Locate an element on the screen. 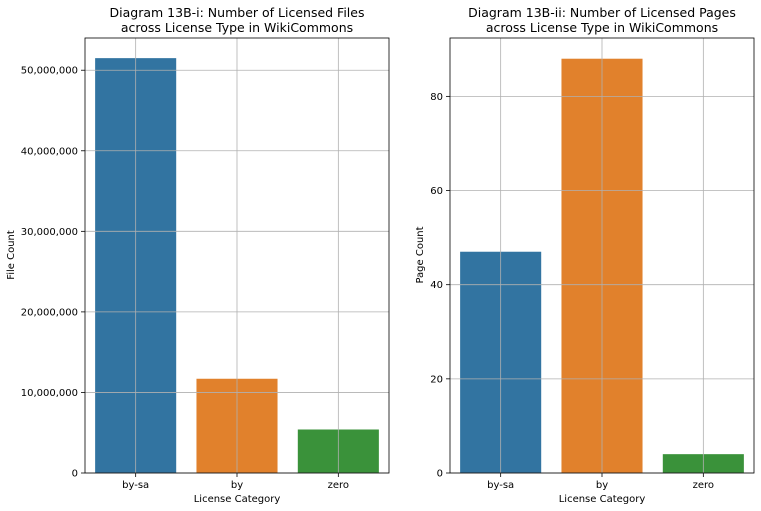  y-axis-label: Page Count is located at coordinates (420, 254).